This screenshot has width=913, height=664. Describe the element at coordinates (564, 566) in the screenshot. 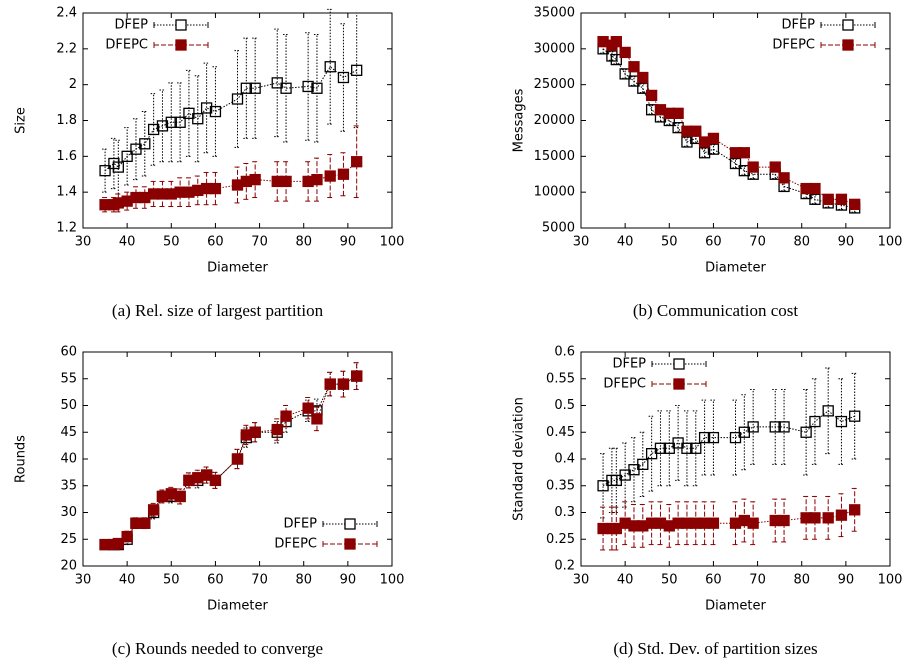

I see `y-tick-label: 0.2` at that location.